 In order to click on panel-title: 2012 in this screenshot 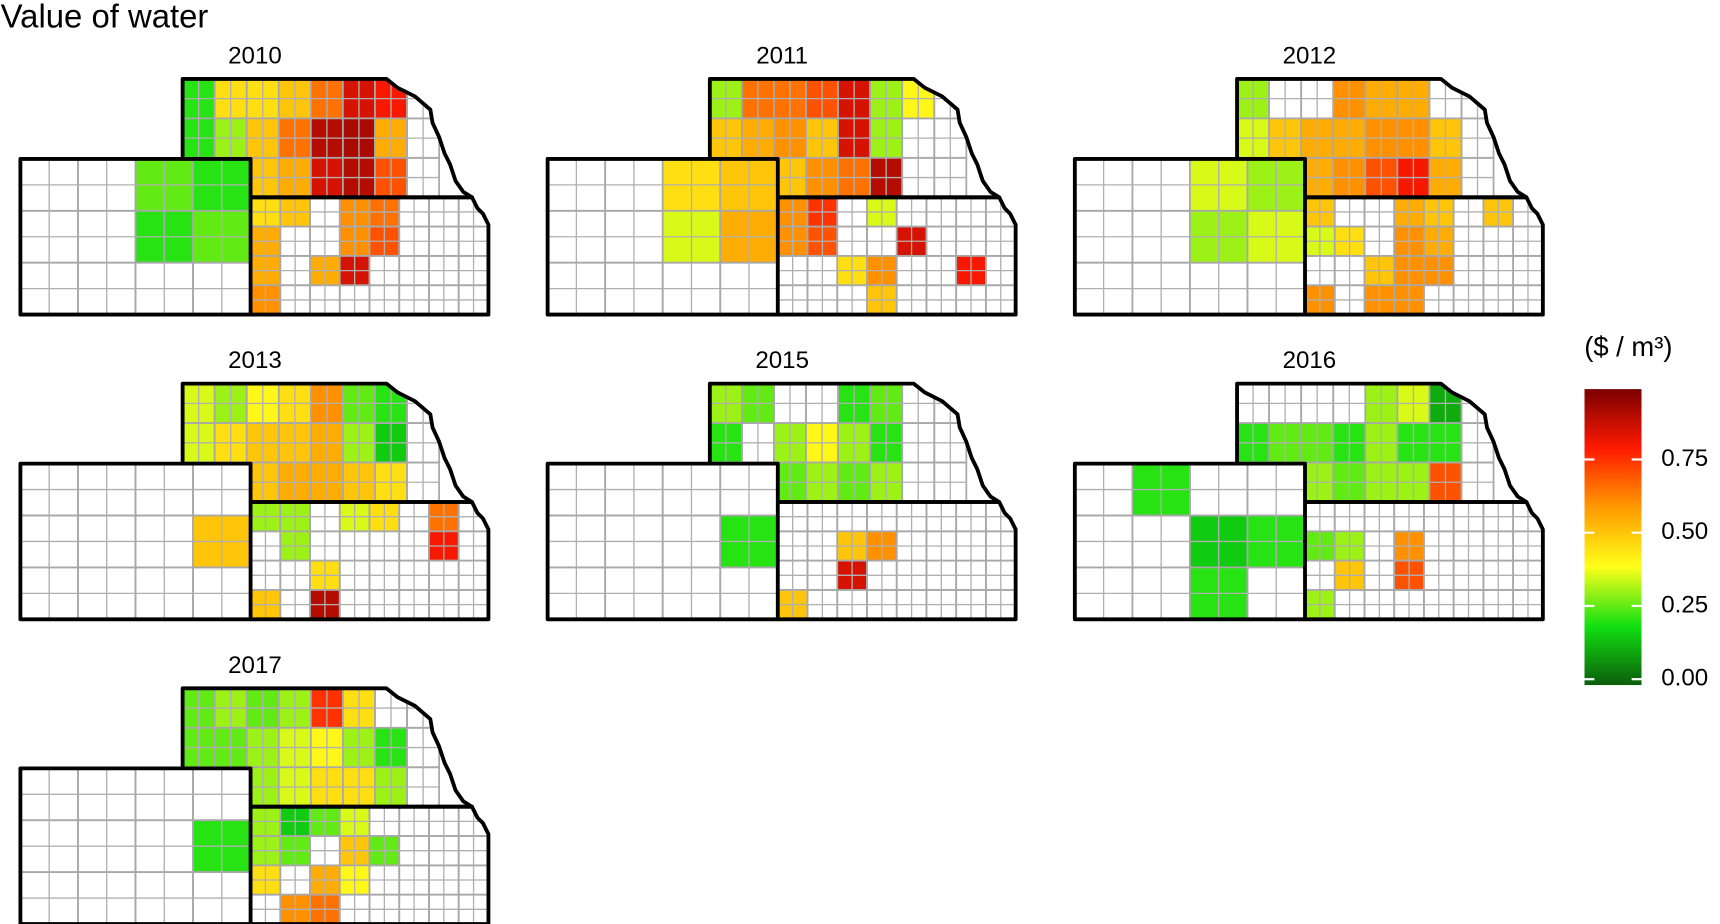, I will do `click(1310, 55)`.